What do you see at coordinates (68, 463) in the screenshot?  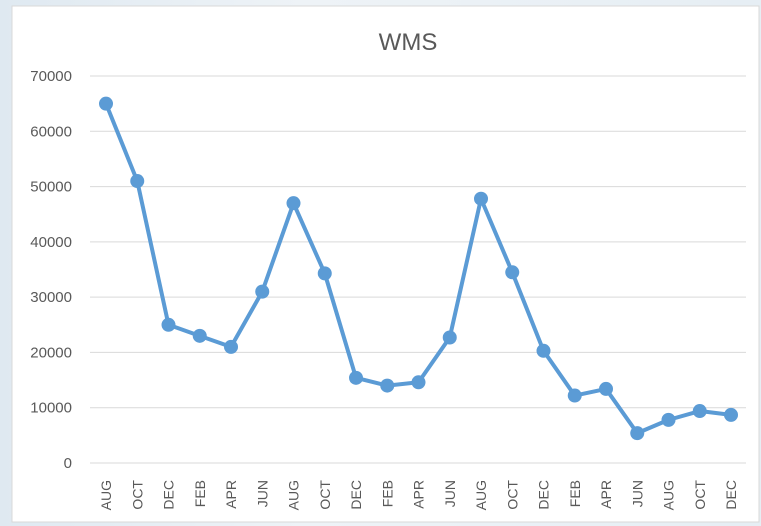 I see `y-tick-label: 0` at bounding box center [68, 463].